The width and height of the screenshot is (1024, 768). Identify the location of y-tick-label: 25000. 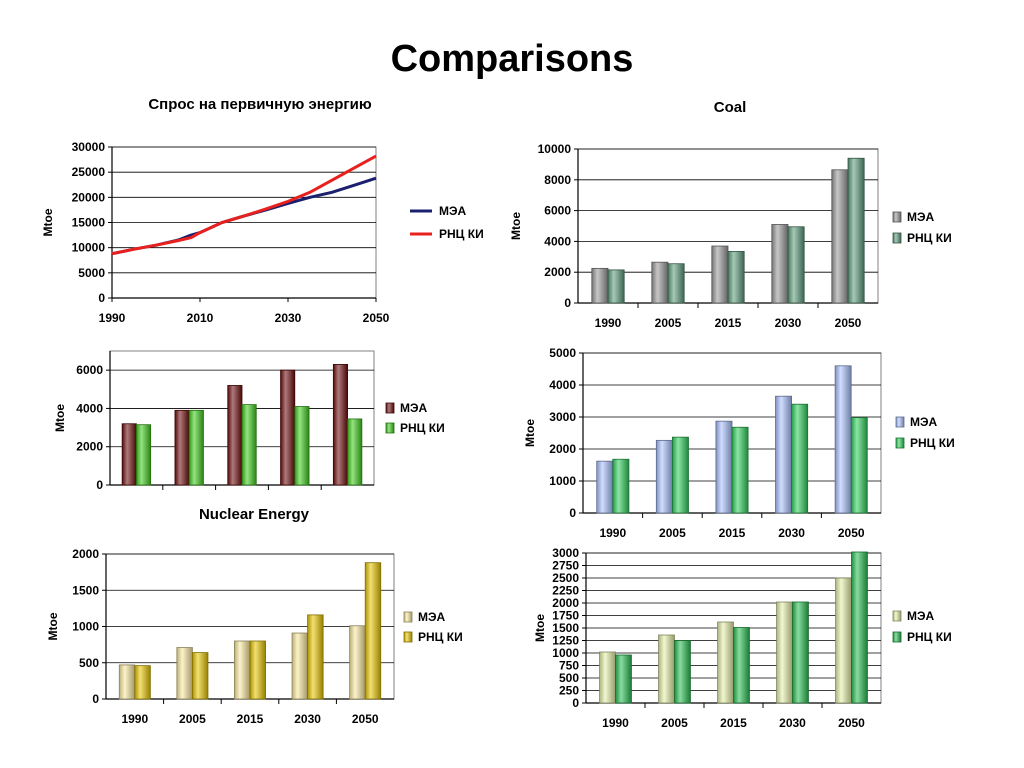
(89, 172).